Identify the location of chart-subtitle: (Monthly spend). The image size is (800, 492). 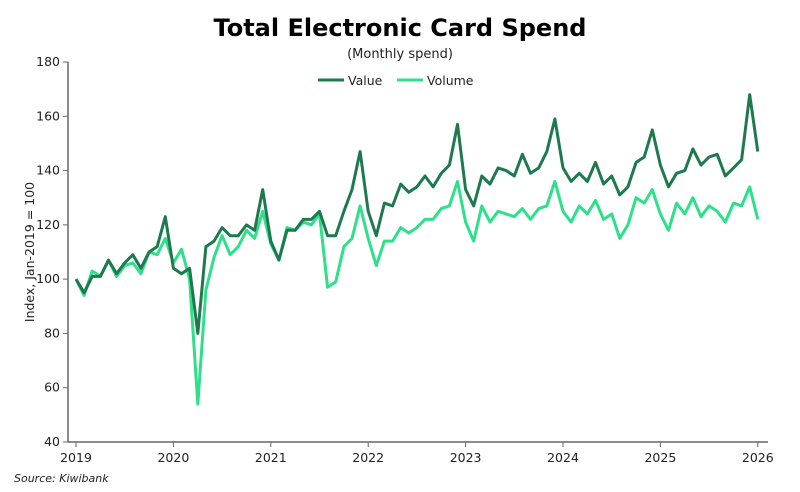
(400, 54).